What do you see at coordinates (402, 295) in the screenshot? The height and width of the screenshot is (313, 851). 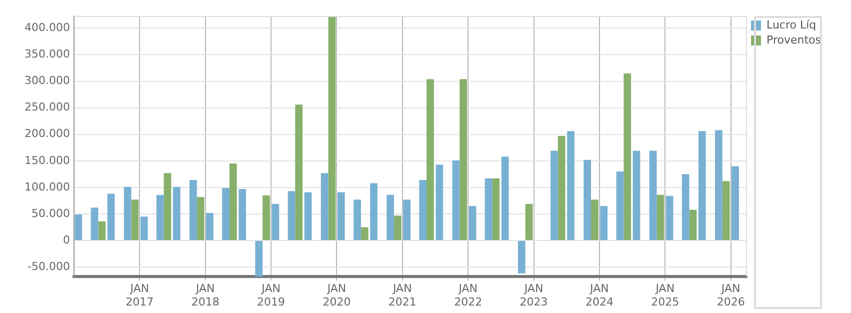 I see `x-tick-label: JAN 2021` at bounding box center [402, 295].